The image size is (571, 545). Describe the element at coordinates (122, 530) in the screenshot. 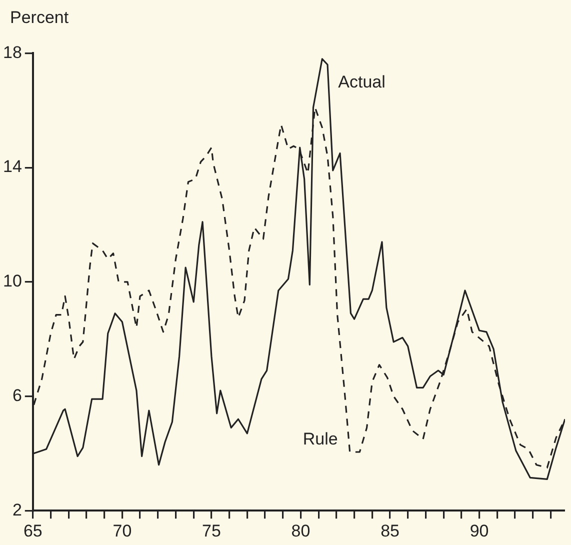

I see `x-tick-label: 70` at that location.